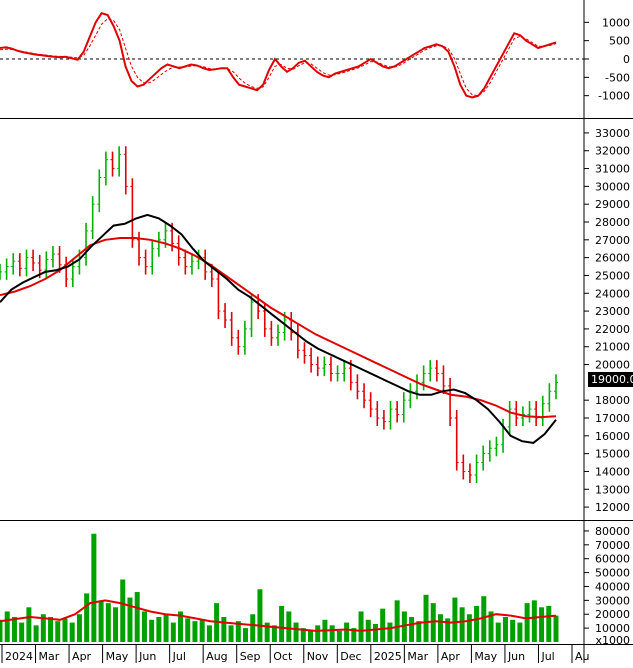 Image resolution: width=633 pixels, height=668 pixels. I want to click on volume-unit-label: x1000, so click(612, 640).